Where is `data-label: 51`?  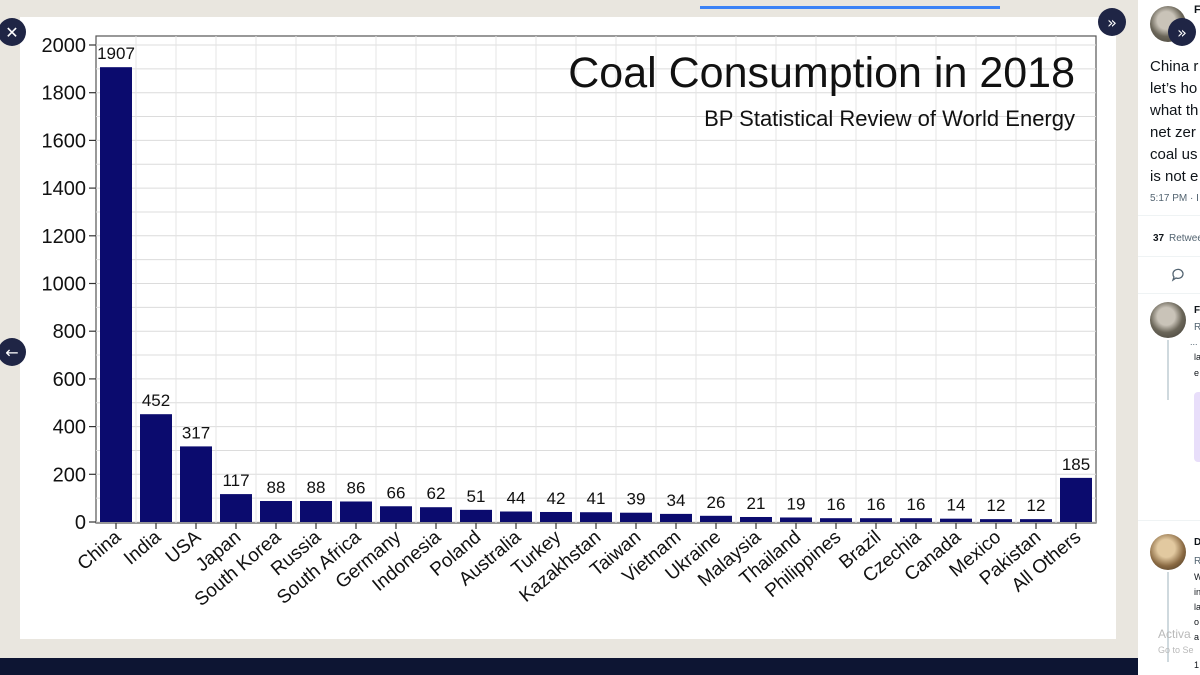
data-label: 51 is located at coordinates (476, 496).